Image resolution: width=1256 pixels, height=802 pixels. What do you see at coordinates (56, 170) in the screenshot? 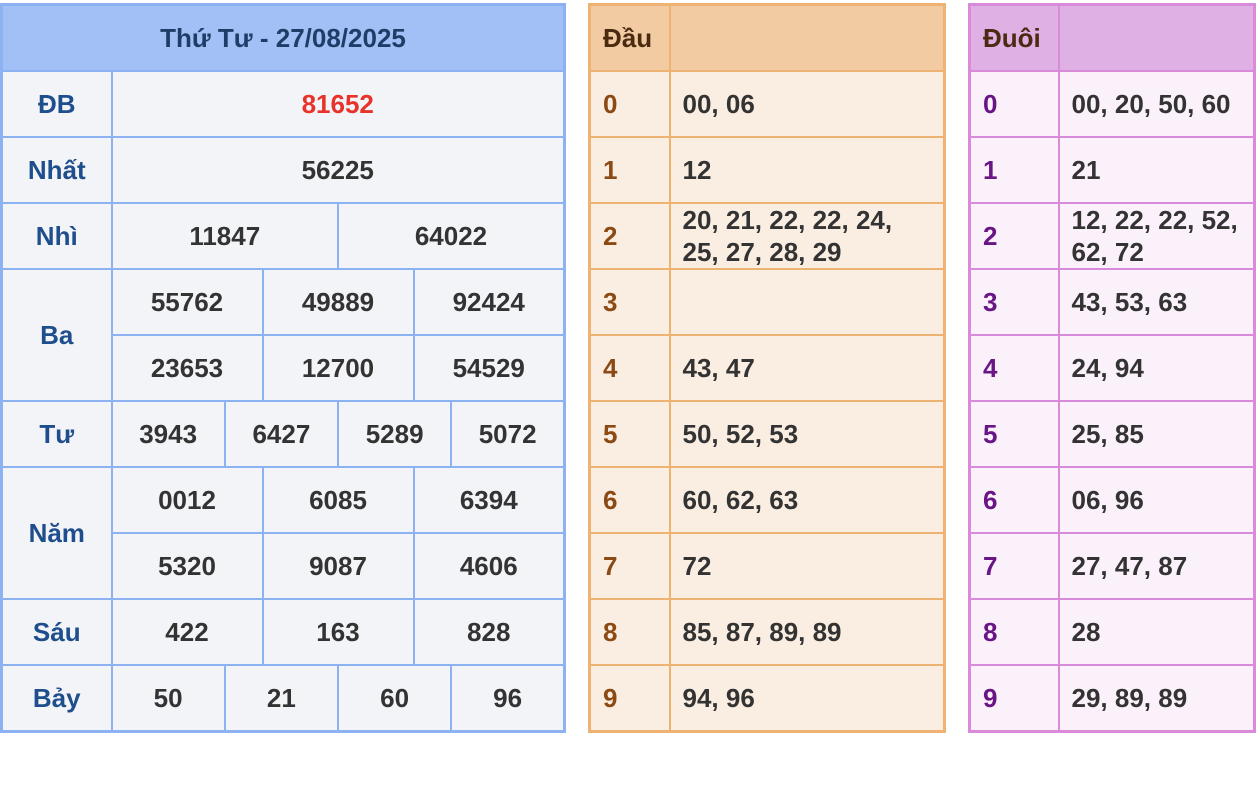
I see `prize-label: Nhất` at bounding box center [56, 170].